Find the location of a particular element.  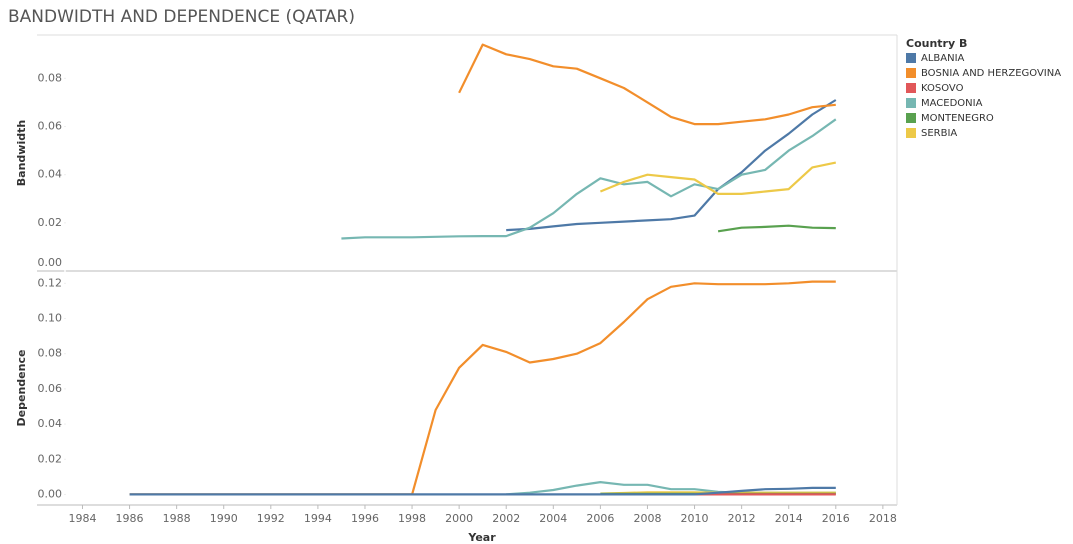

x-tick-label: 1986 is located at coordinates (130, 518).